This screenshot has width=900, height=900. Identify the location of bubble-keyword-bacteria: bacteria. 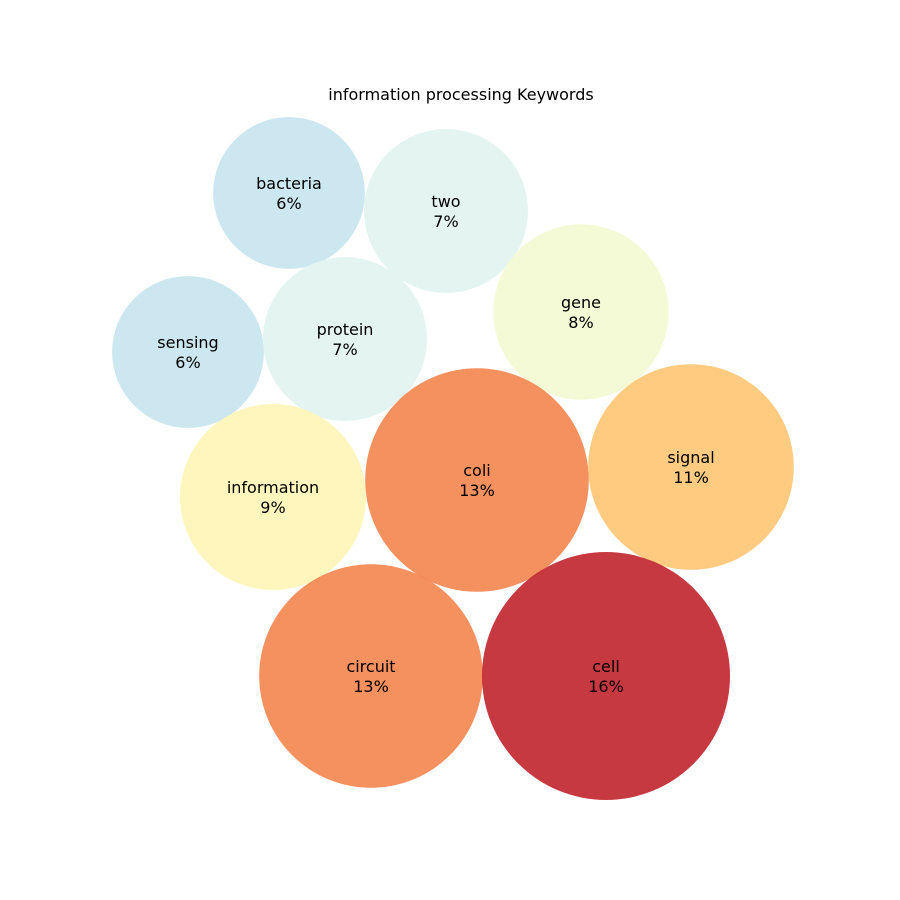
(289, 183).